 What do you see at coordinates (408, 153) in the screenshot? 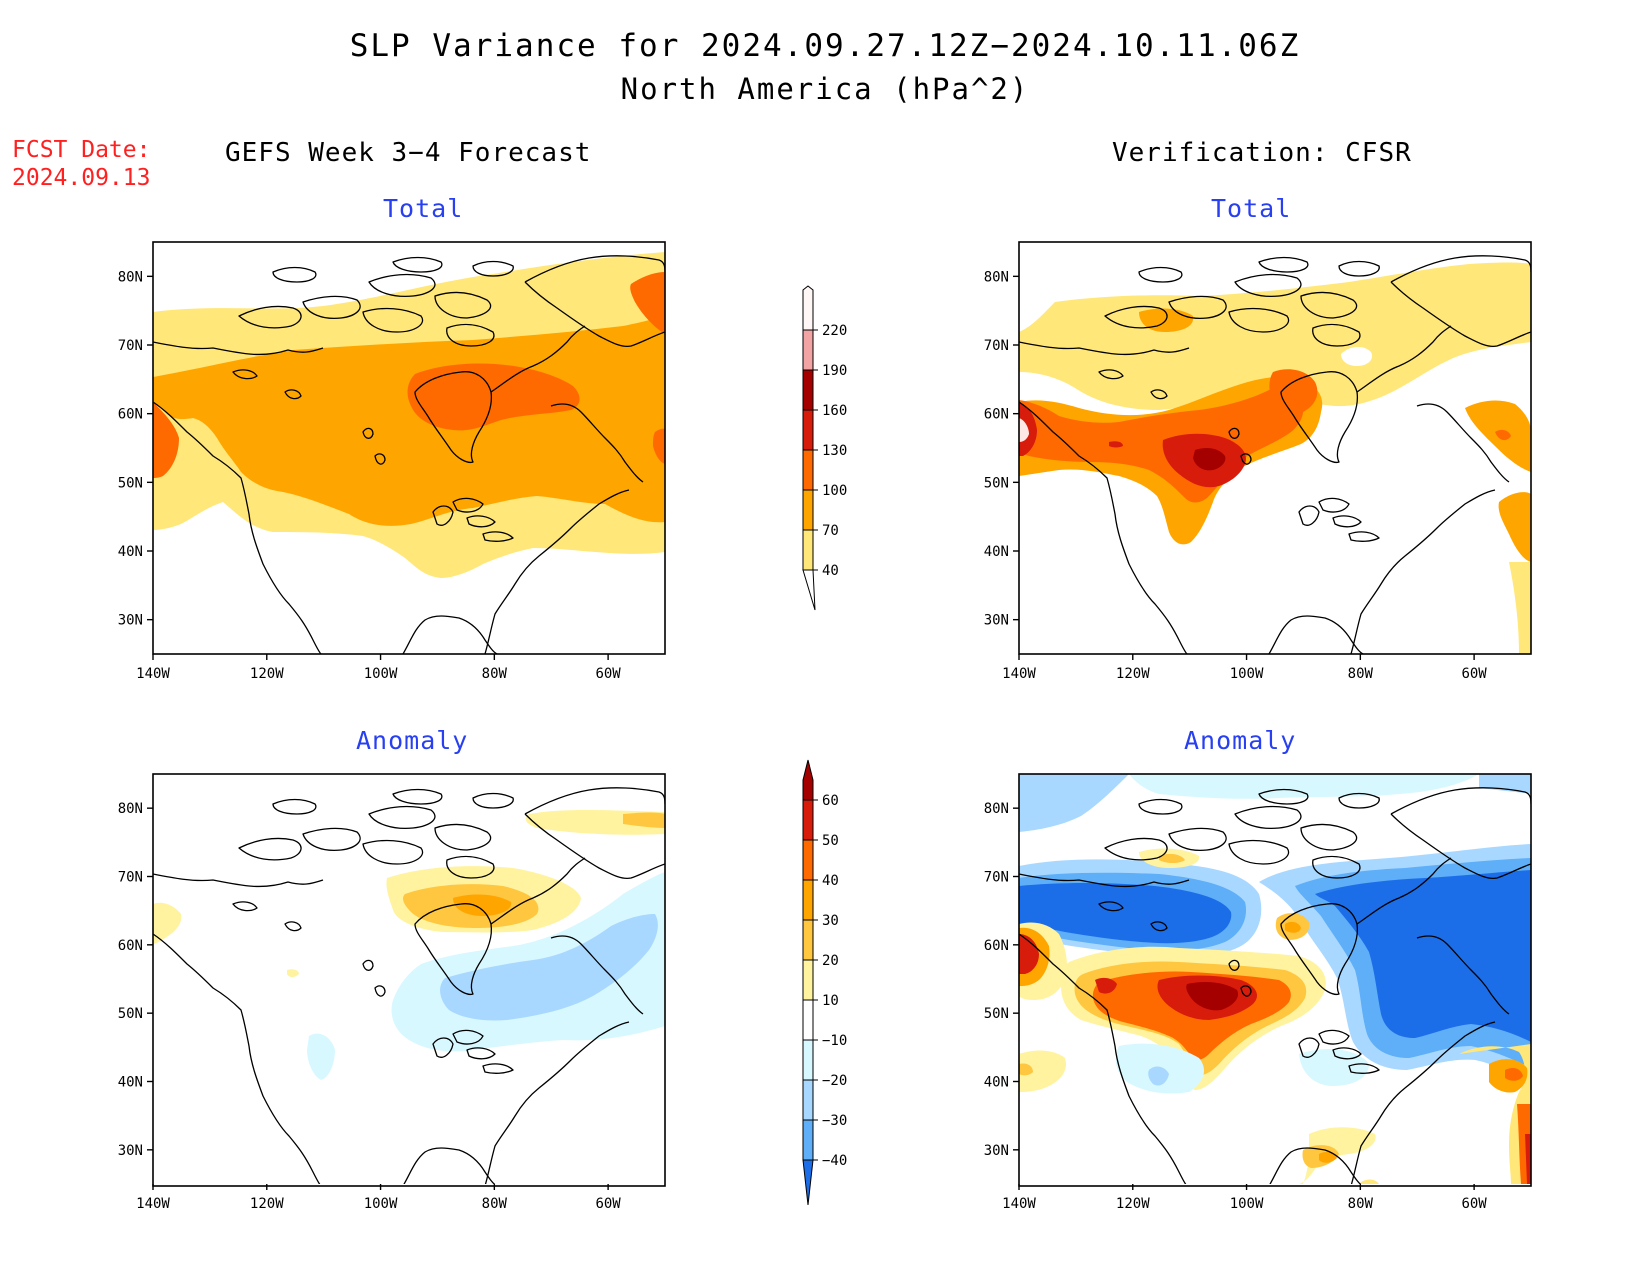
I see `forecast-column-title: GEFS Week 3−4 Forecast` at bounding box center [408, 153].